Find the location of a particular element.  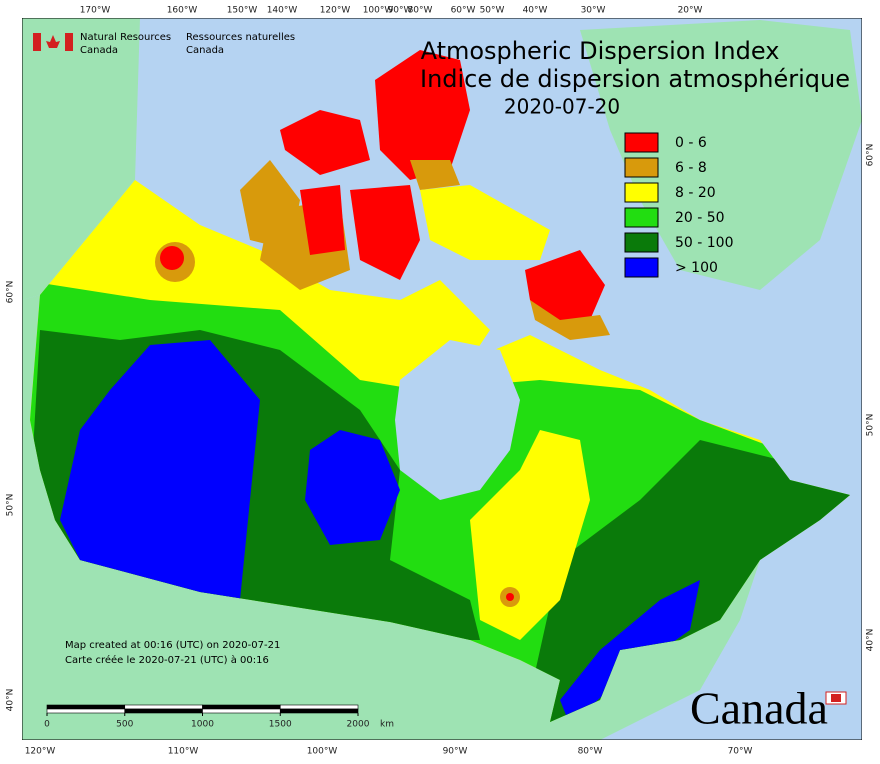

org-fr: Canada is located at coordinates (205, 50).